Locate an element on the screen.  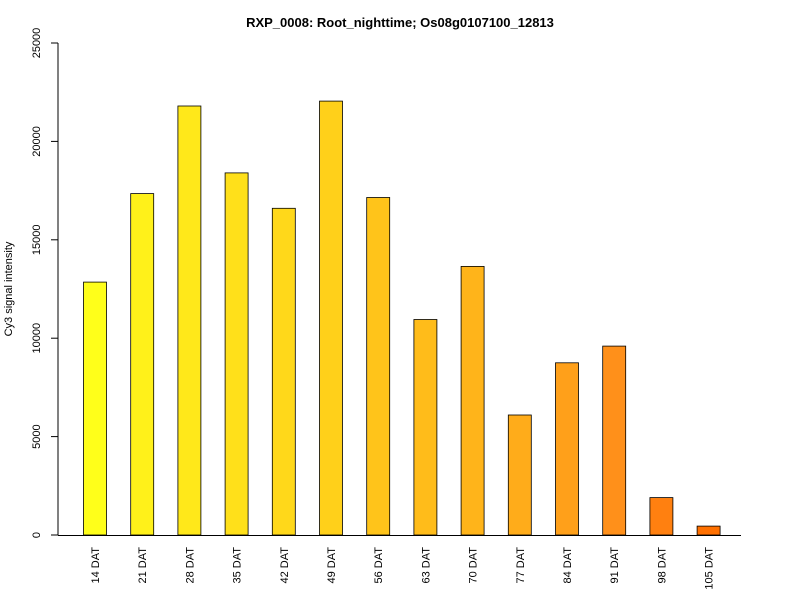
x-tick-label: 70 DAT is located at coordinates (474, 565).